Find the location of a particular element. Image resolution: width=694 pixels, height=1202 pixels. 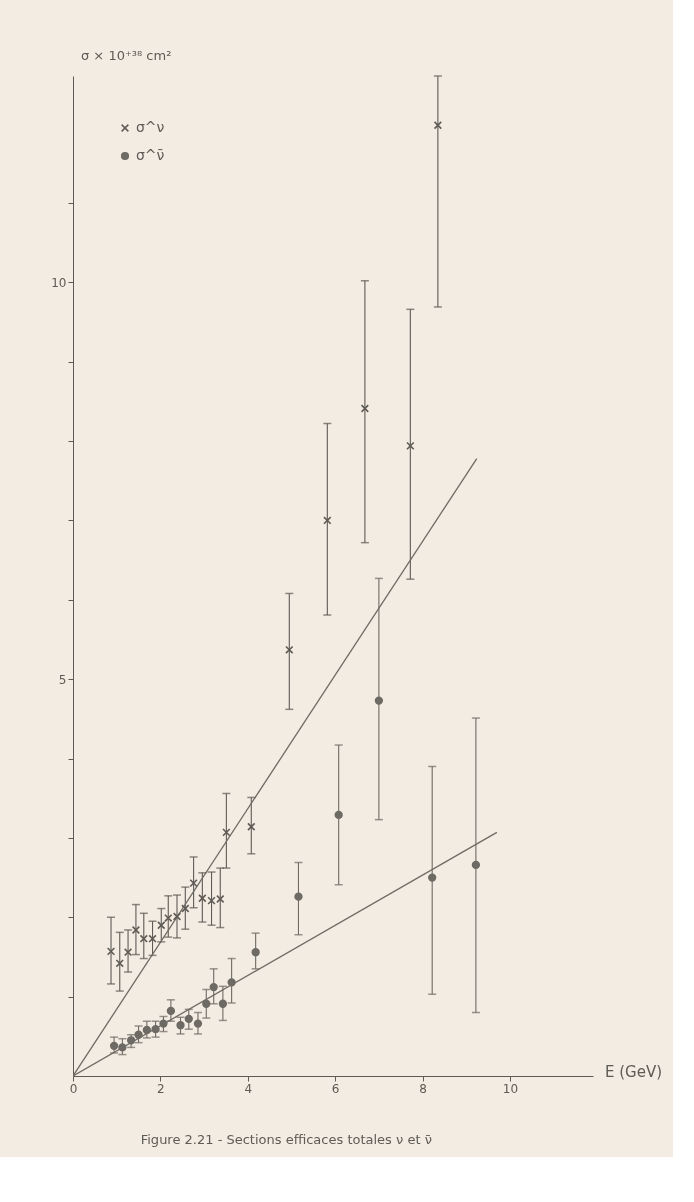

x-tick-label: 4 is located at coordinates (248, 1088).